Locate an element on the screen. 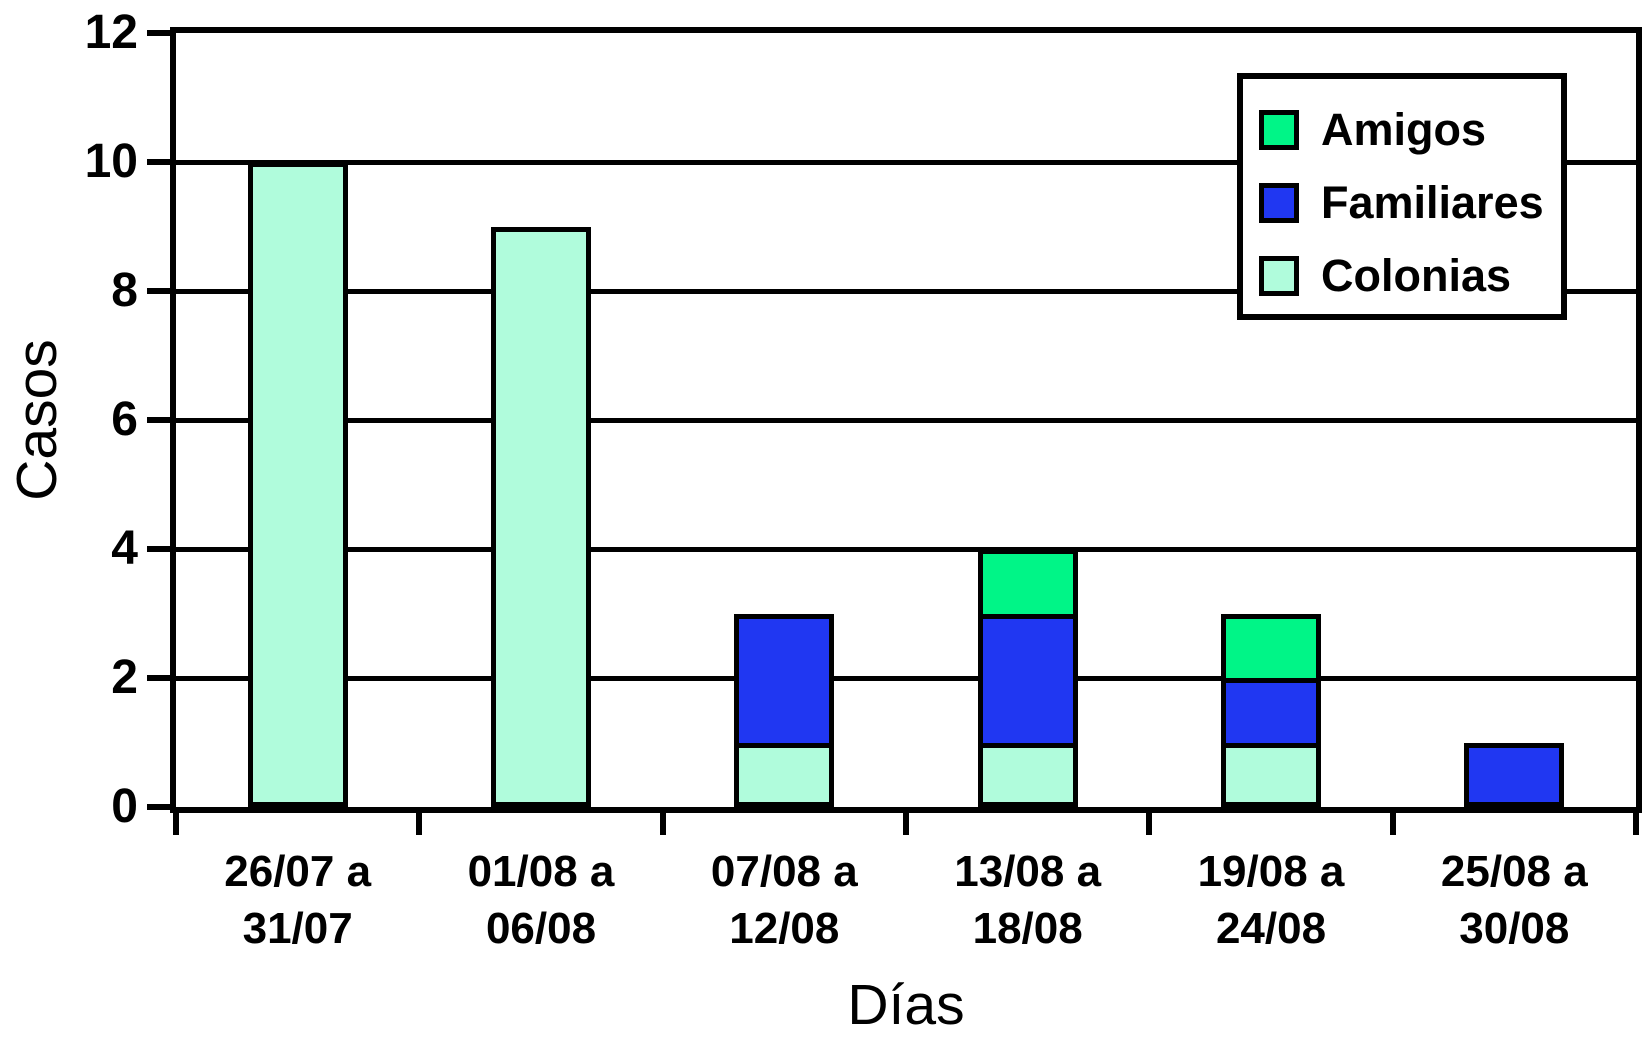 This screenshot has height=1042, width=1646. legend: Amigos Familiares Colonias is located at coordinates (1402, 196).